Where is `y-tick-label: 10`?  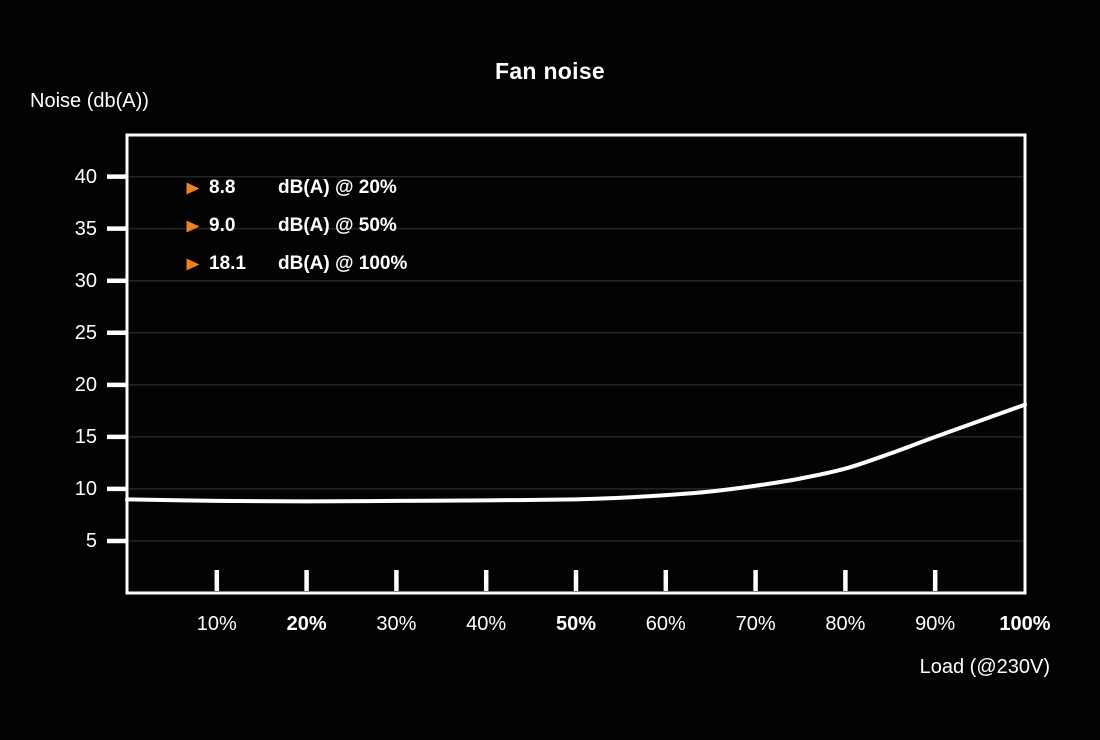 y-tick-label: 10 is located at coordinates (85, 488).